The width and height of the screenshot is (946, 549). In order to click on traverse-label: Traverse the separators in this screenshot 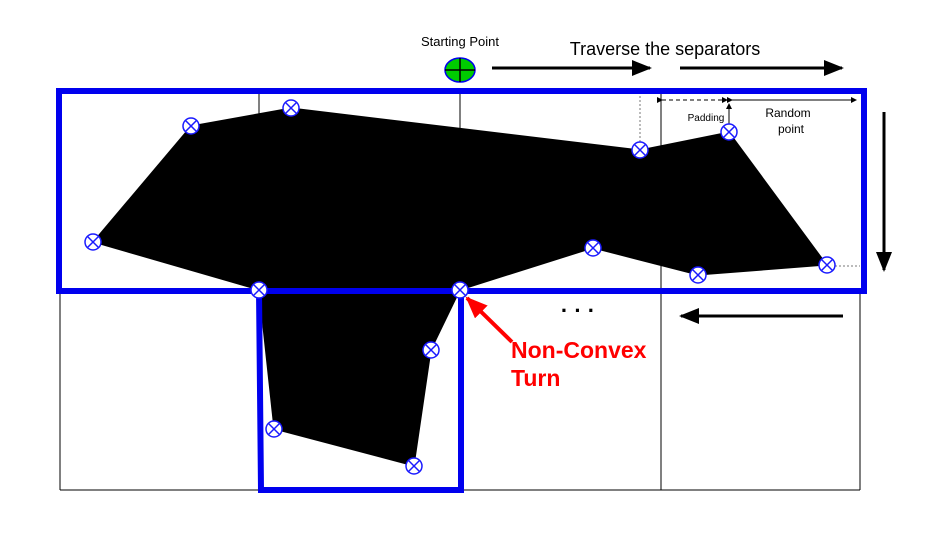, I will do `click(665, 49)`.